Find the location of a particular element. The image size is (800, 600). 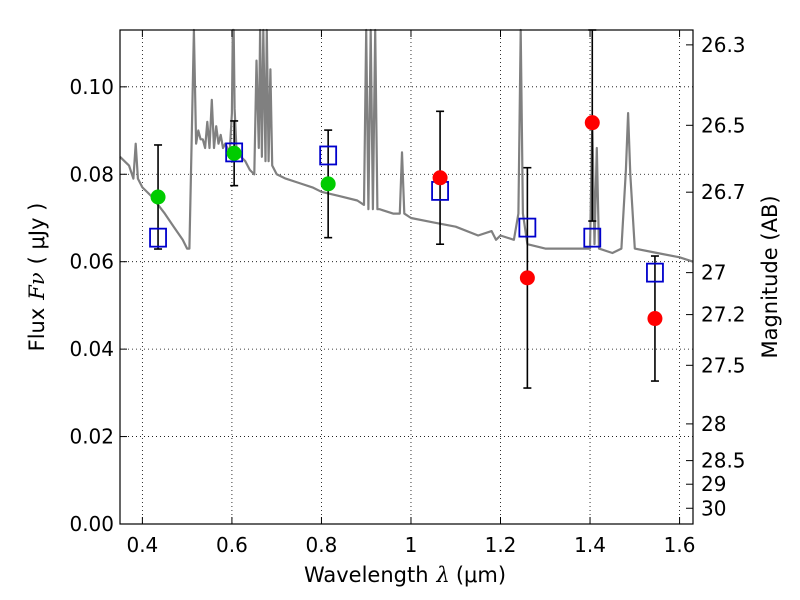

magnitude-tick-label: 26.7 is located at coordinates (723, 192).